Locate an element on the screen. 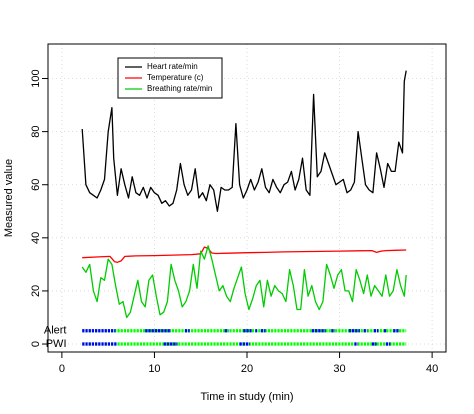 Image resolution: width=474 pixels, height=414 pixels. y-tick-label: 100 is located at coordinates (36, 78).